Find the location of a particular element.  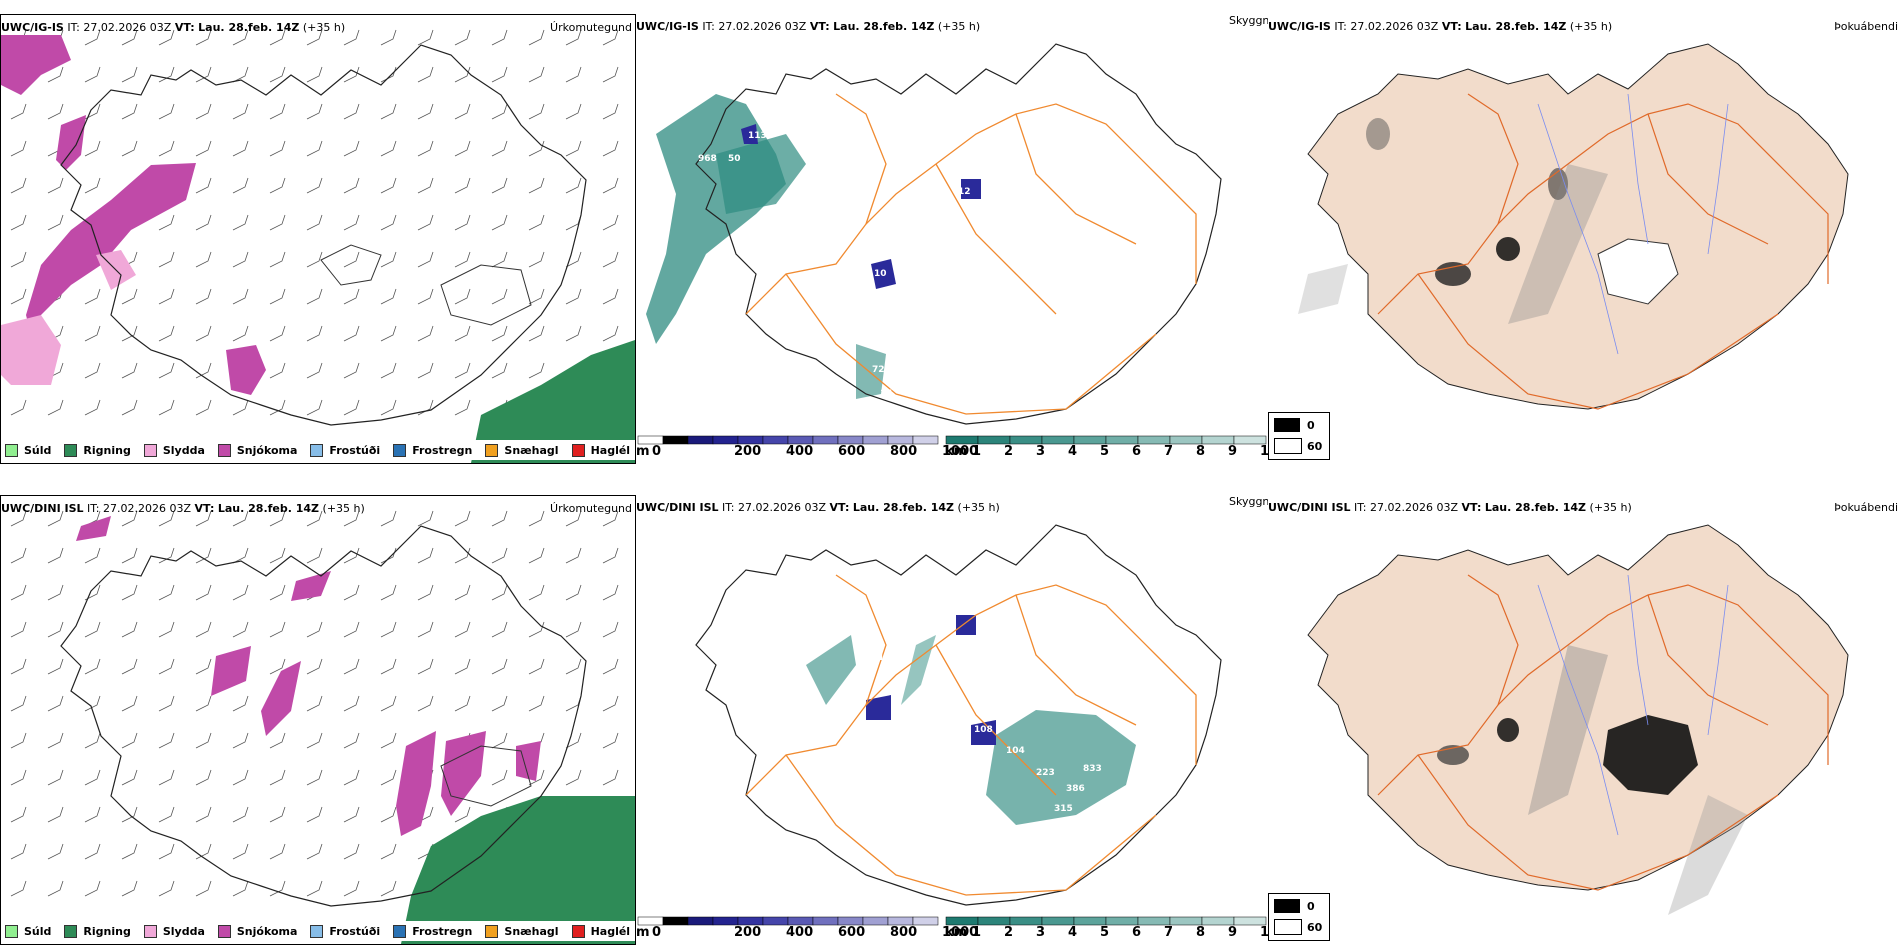

legend-label: Rigning is located at coordinates (107, 931).